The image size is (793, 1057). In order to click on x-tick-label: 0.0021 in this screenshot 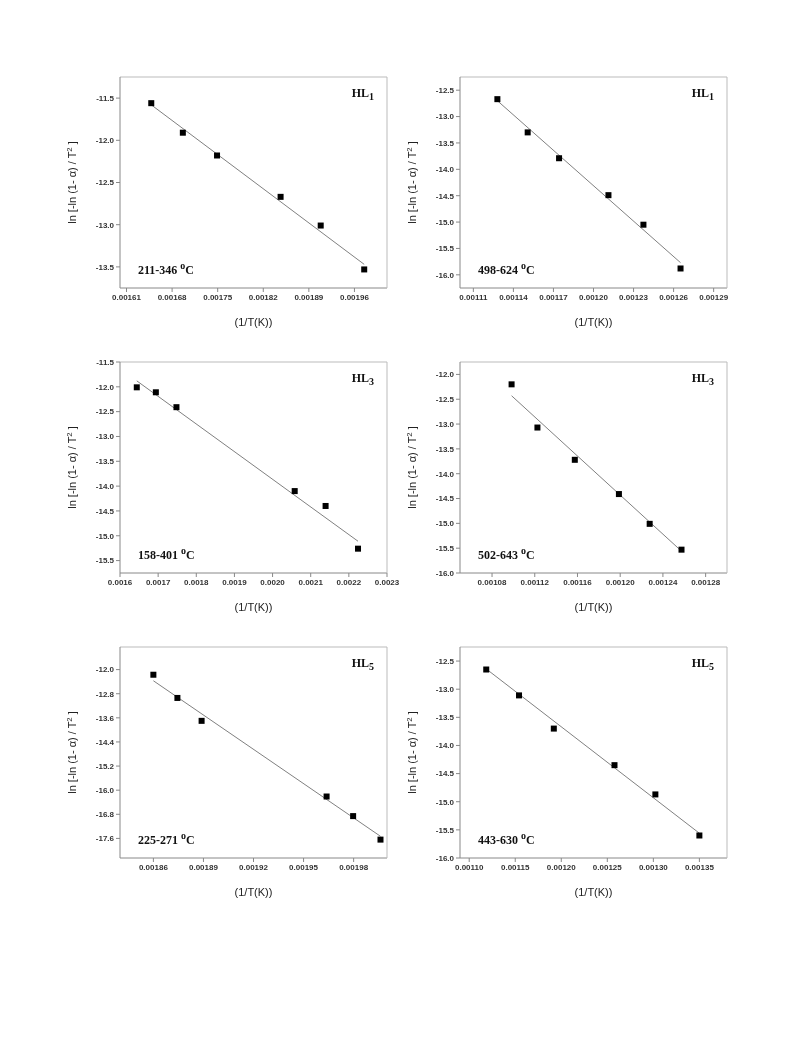, I will do `click(311, 582)`.